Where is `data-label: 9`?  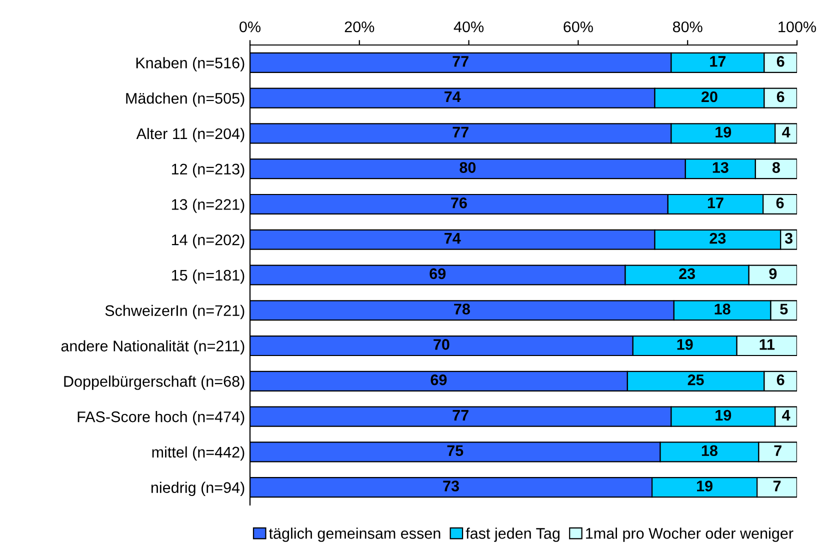 data-label: 9 is located at coordinates (773, 274).